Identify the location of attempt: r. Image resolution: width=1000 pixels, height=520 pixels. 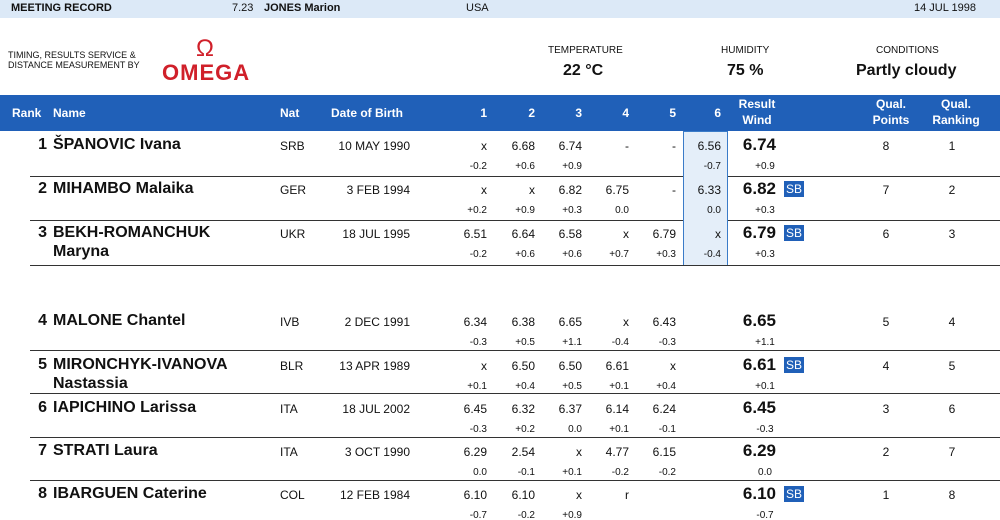
(627, 495).